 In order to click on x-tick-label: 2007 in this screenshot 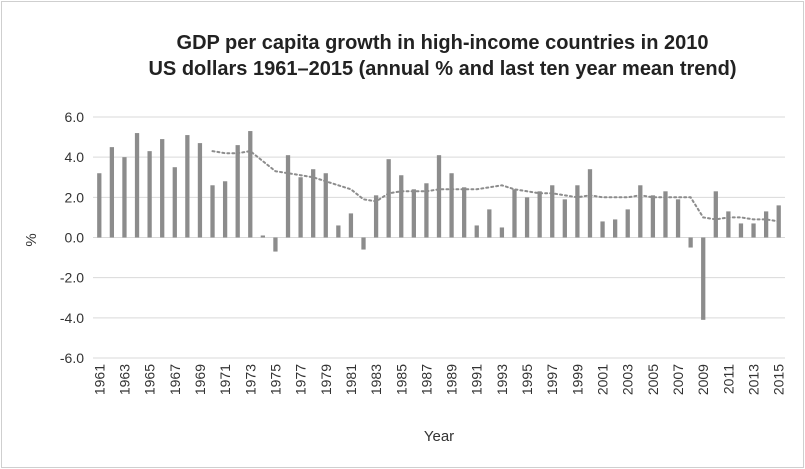, I will do `click(678, 379)`.